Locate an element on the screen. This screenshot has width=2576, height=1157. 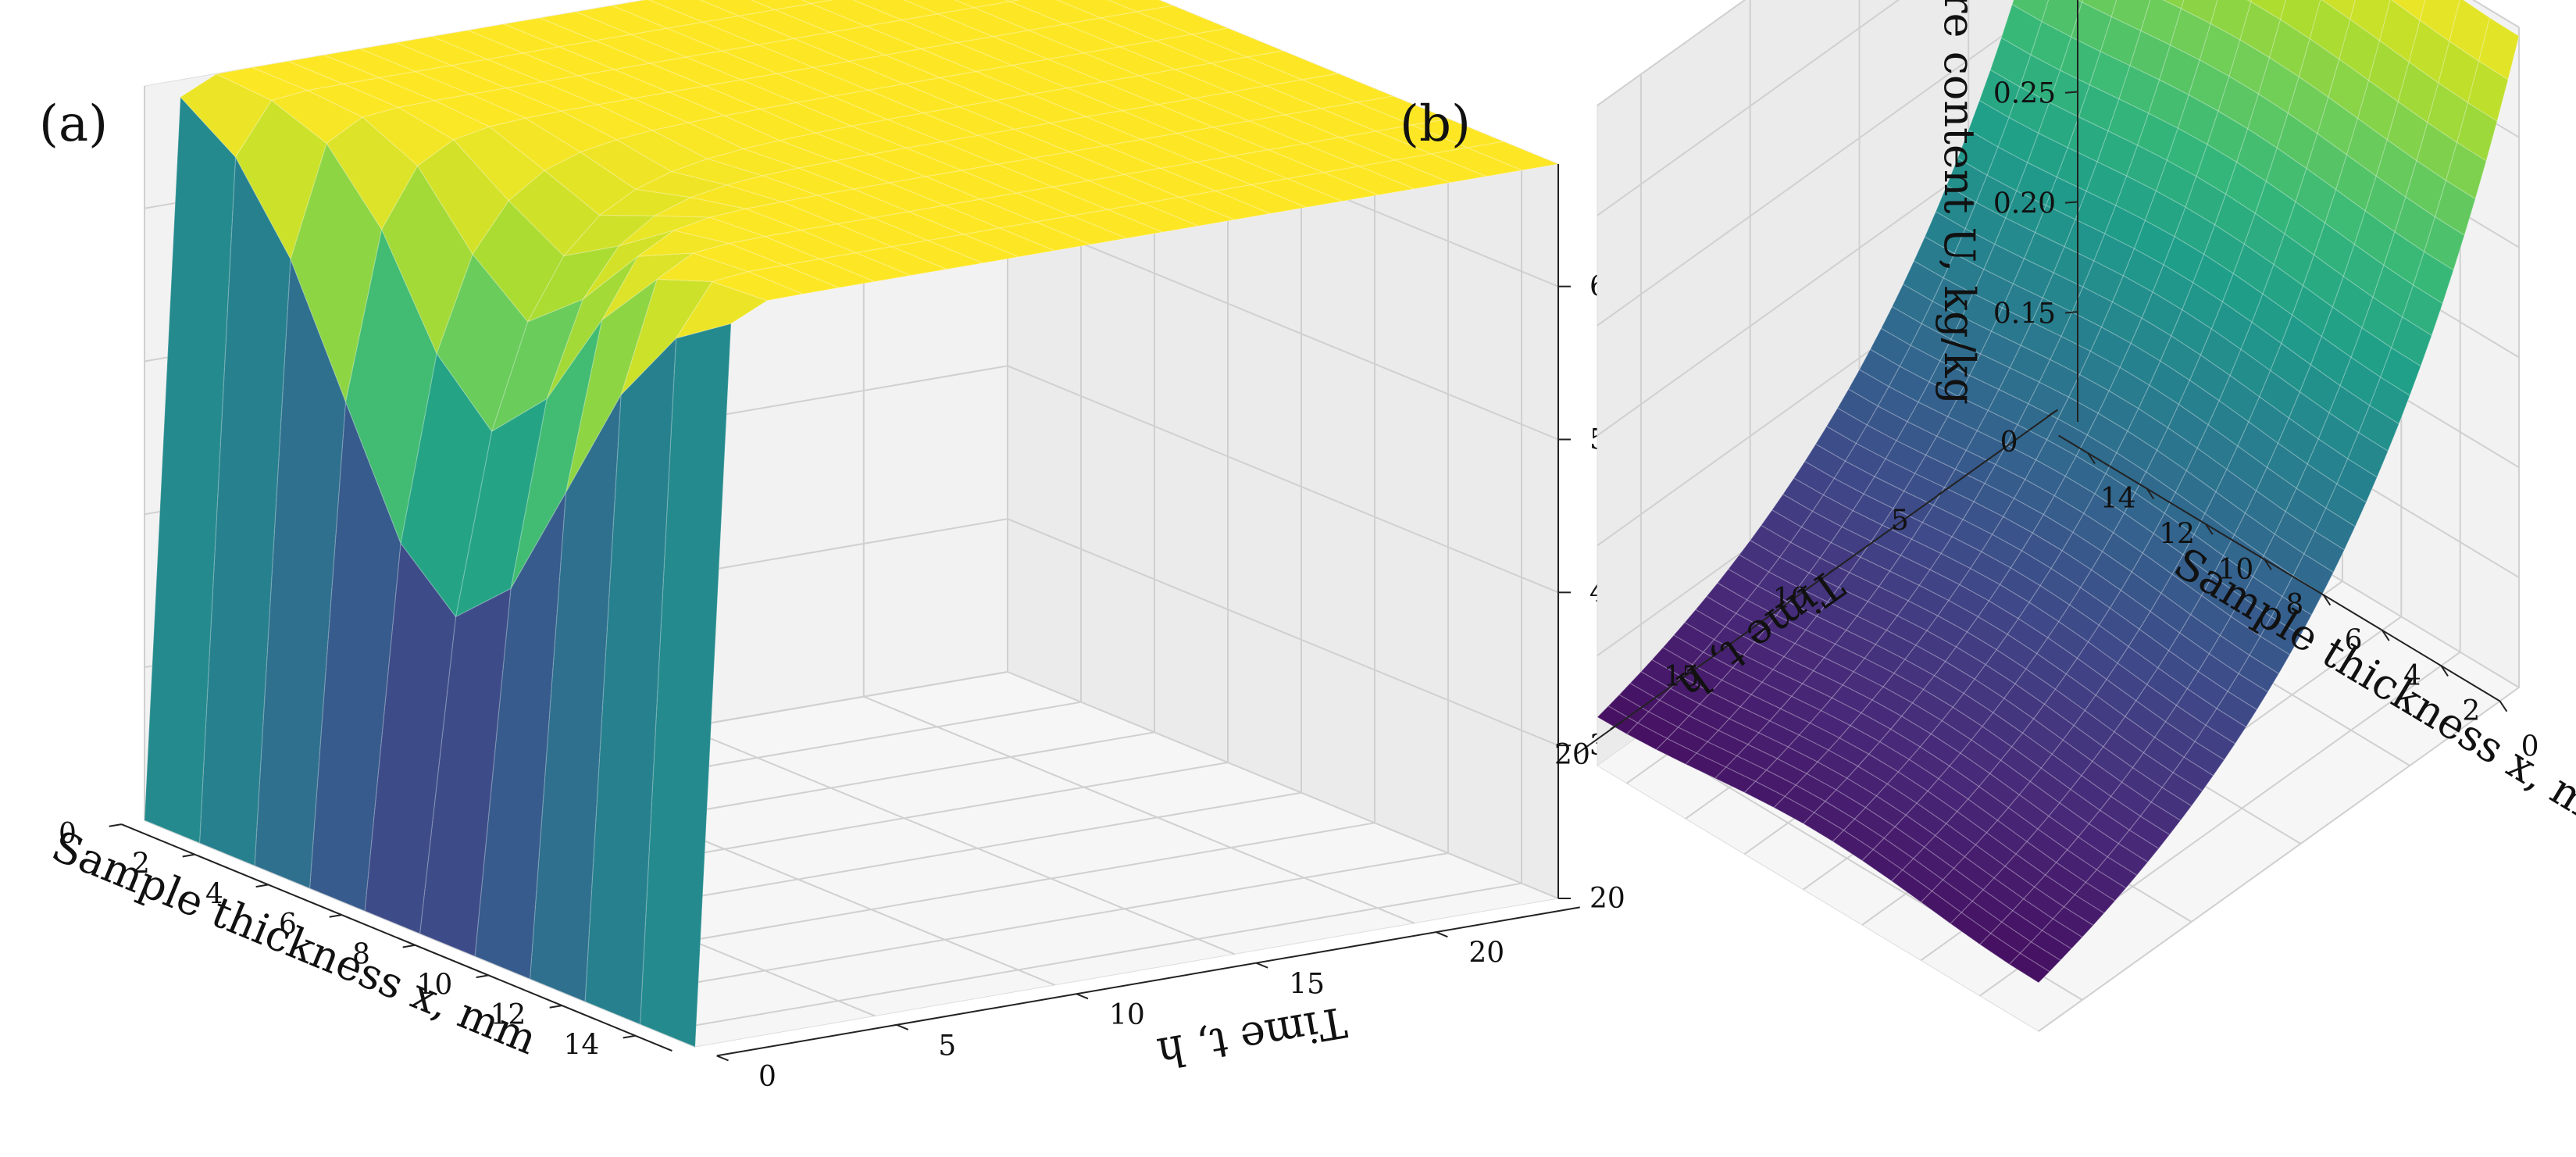
a-yaxis-tick-label: 5 is located at coordinates (947, 1046).